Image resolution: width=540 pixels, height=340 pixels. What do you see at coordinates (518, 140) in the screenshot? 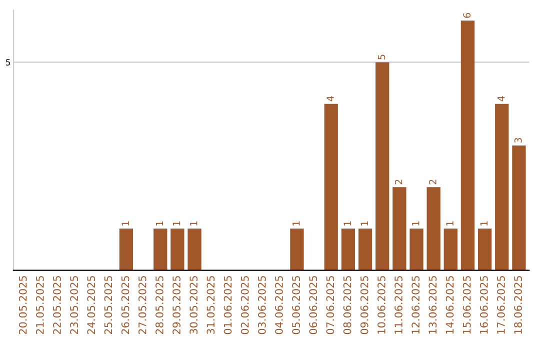
I see `data-label: 3` at bounding box center [518, 140].